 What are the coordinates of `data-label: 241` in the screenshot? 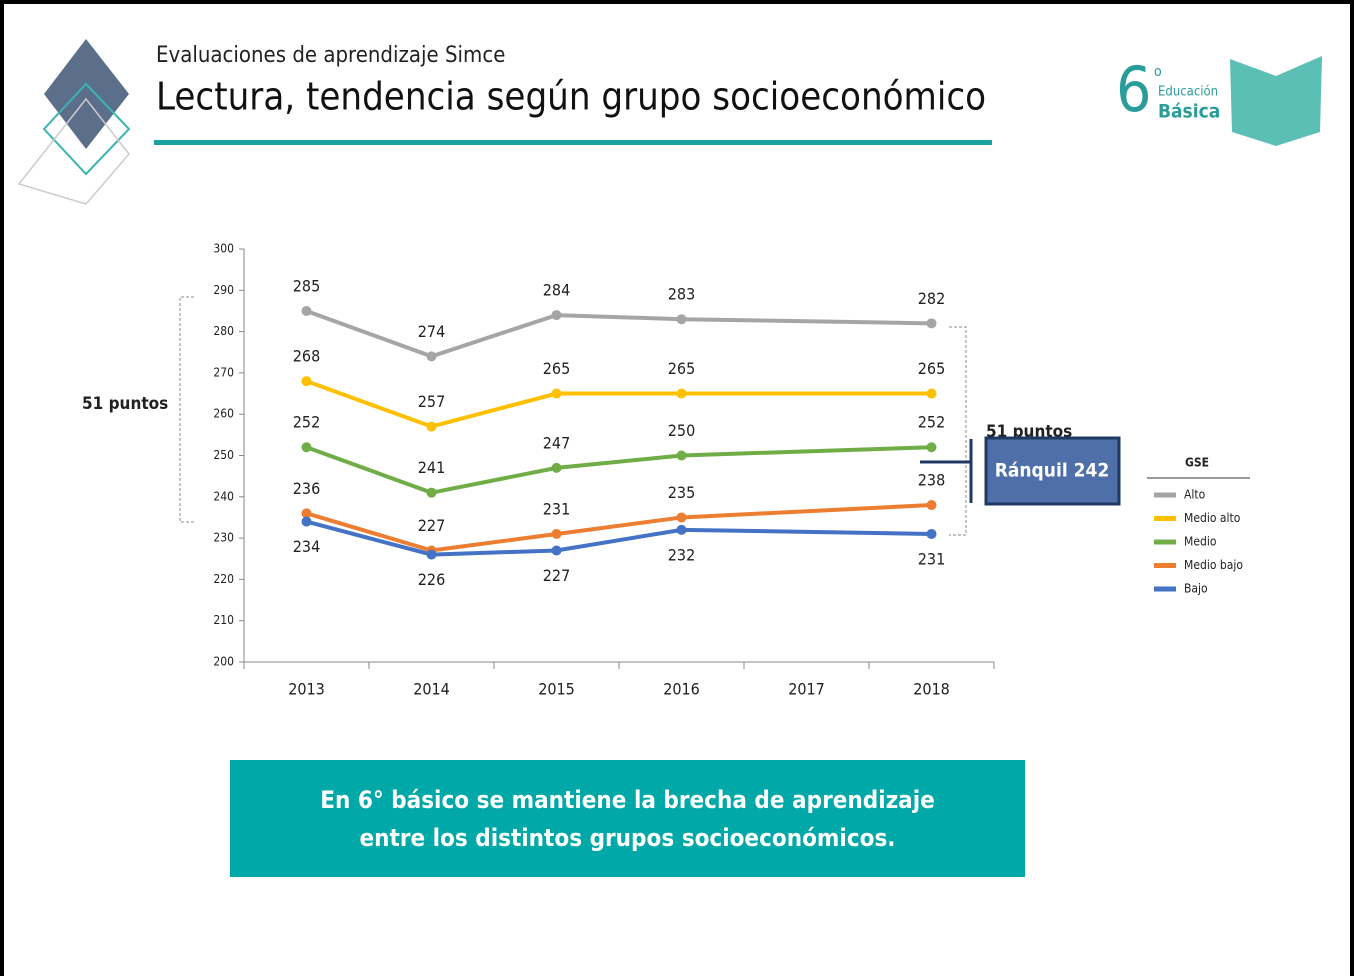 It's located at (431, 467).